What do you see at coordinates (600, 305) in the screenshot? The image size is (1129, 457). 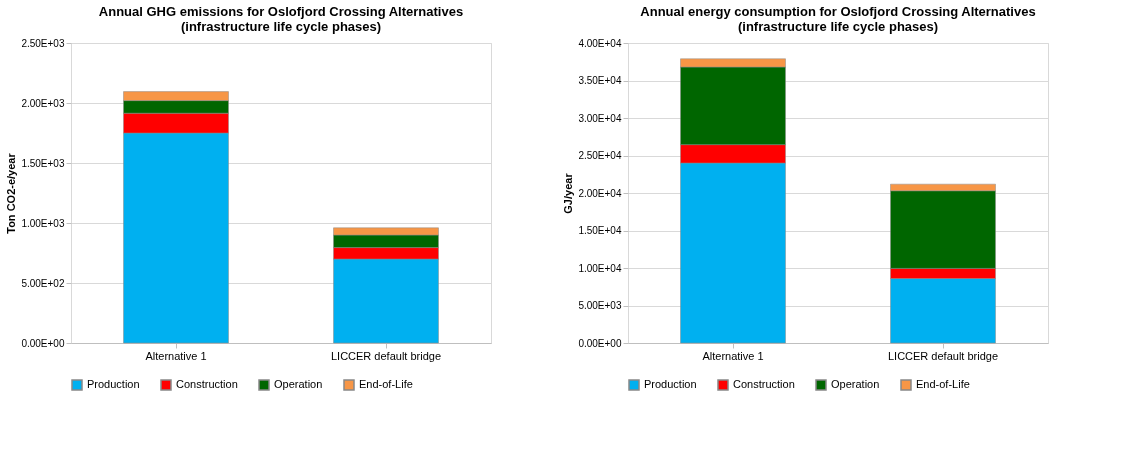 I see `y-tick-label: 5.00E+03` at bounding box center [600, 305].